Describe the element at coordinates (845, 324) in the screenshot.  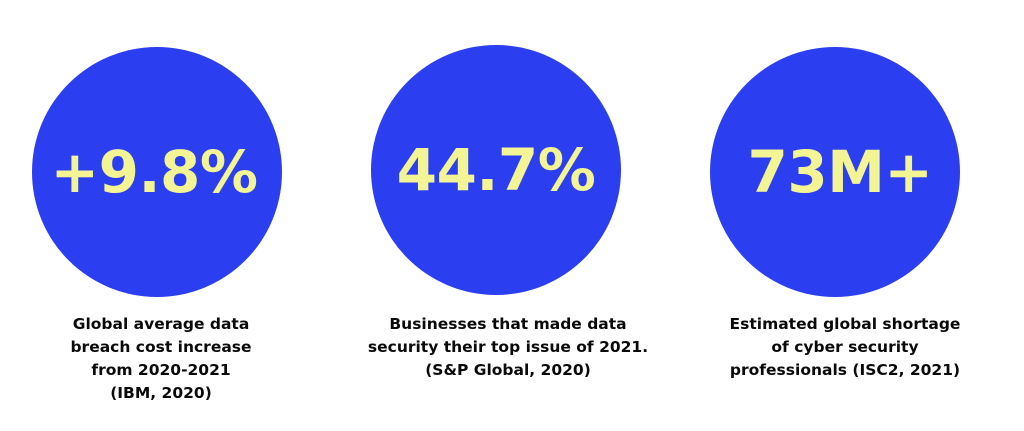
I see `caption-line: Estimated global shortage` at that location.